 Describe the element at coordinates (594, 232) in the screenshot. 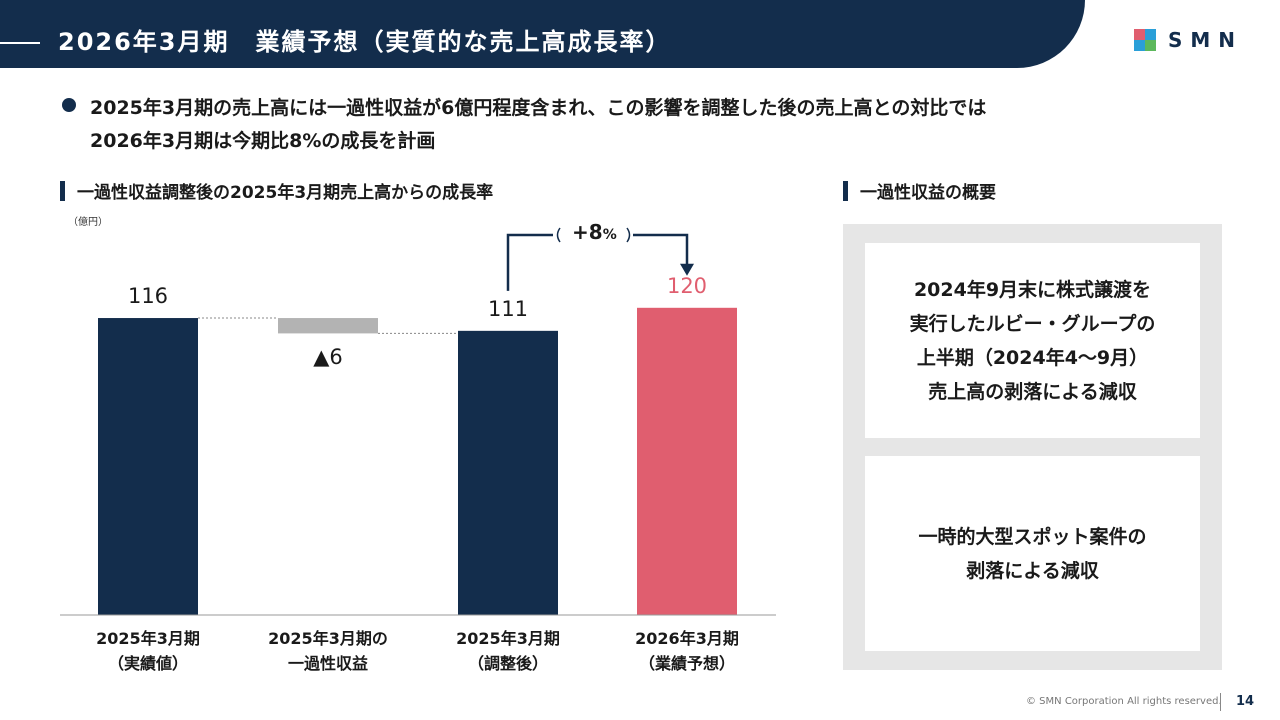

I see `growth-annotation-label: +8%` at that location.